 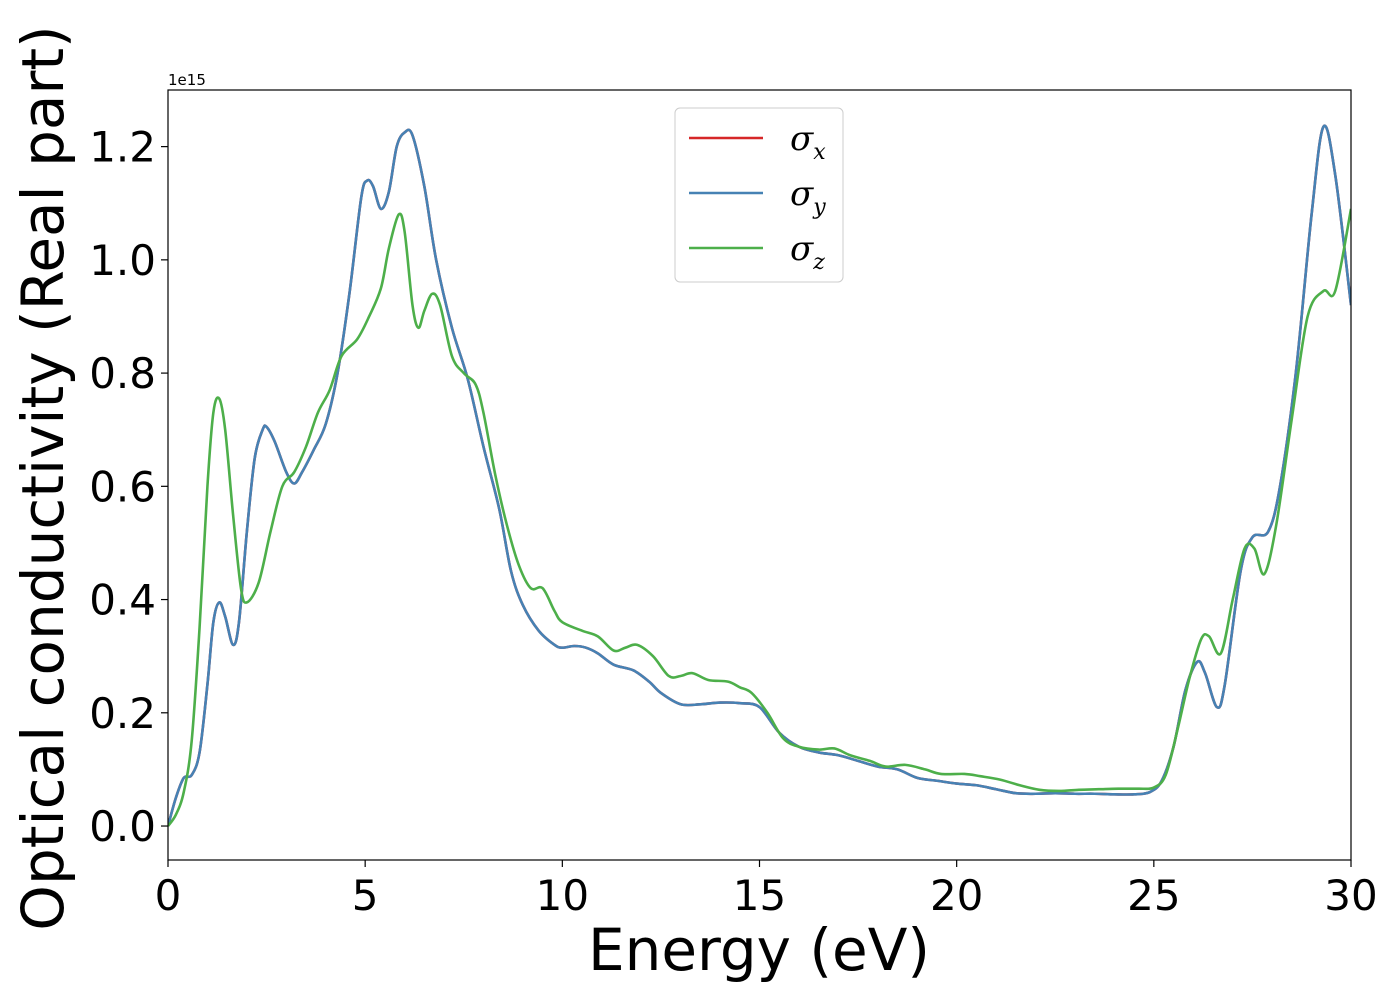 I want to click on y-tick-label: 1.2, so click(x=122, y=147).